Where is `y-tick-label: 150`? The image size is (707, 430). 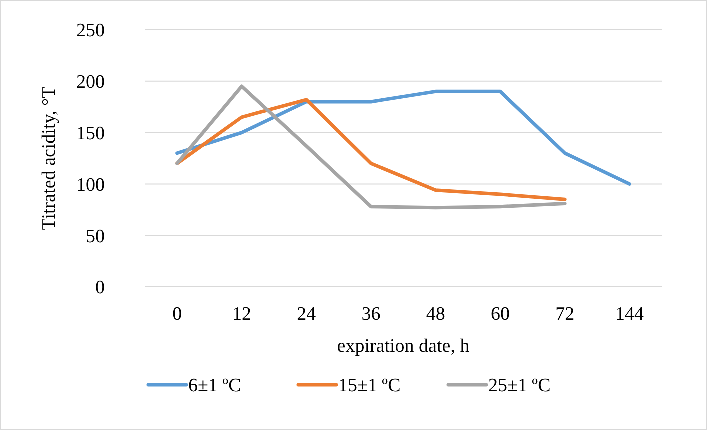
y-tick-label: 150 is located at coordinates (90, 133).